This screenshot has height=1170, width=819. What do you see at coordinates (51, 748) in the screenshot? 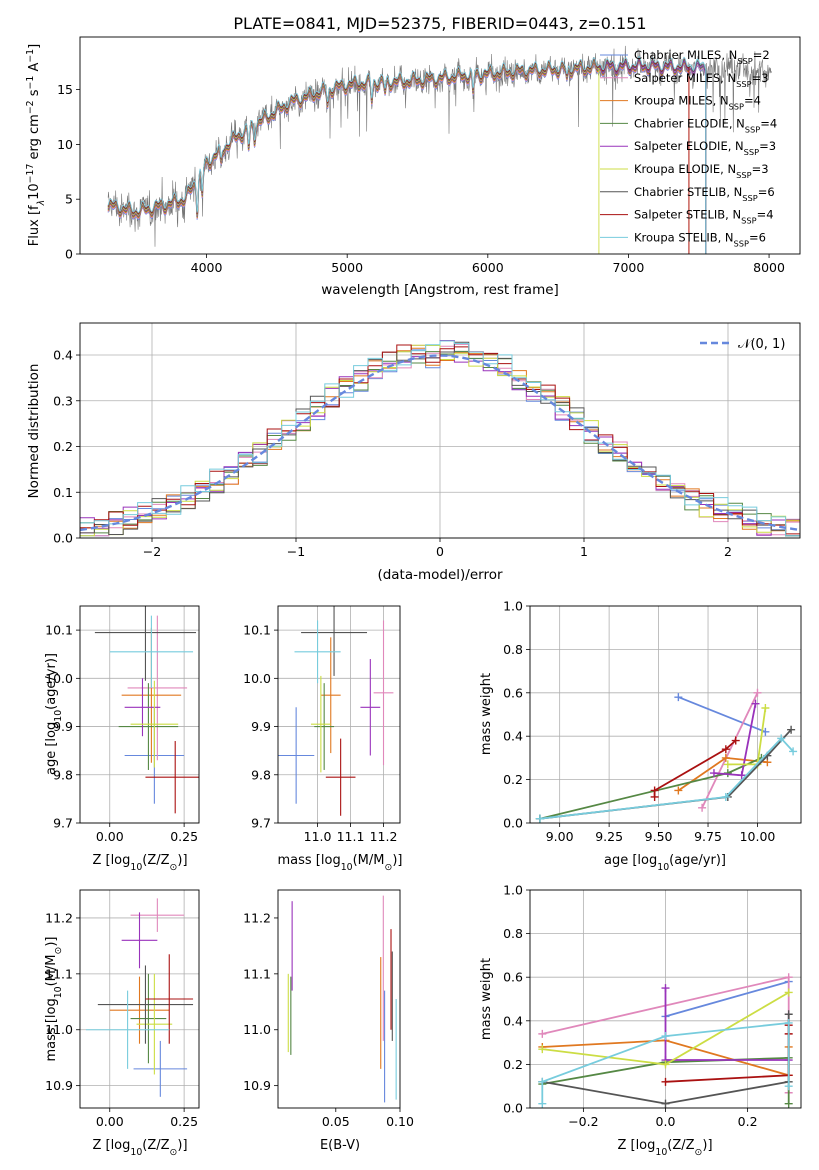
I see `z-age-ylabel-part: age [log` at bounding box center [51, 748].